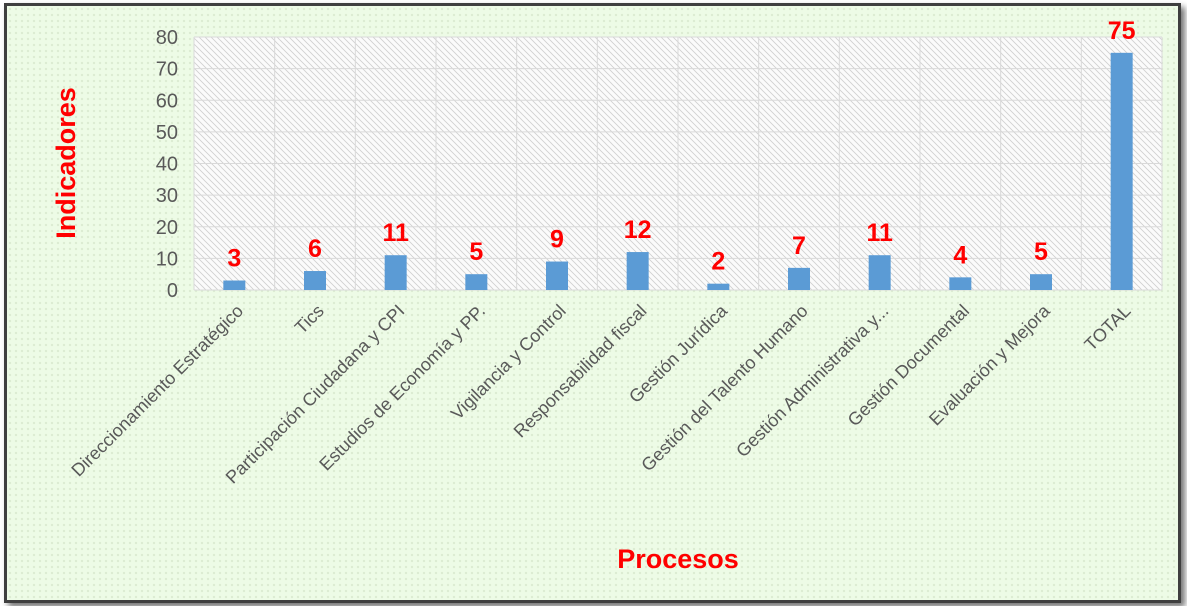 The width and height of the screenshot is (1187, 606). What do you see at coordinates (167, 196) in the screenshot?
I see `y-tick-label: 30` at bounding box center [167, 196].